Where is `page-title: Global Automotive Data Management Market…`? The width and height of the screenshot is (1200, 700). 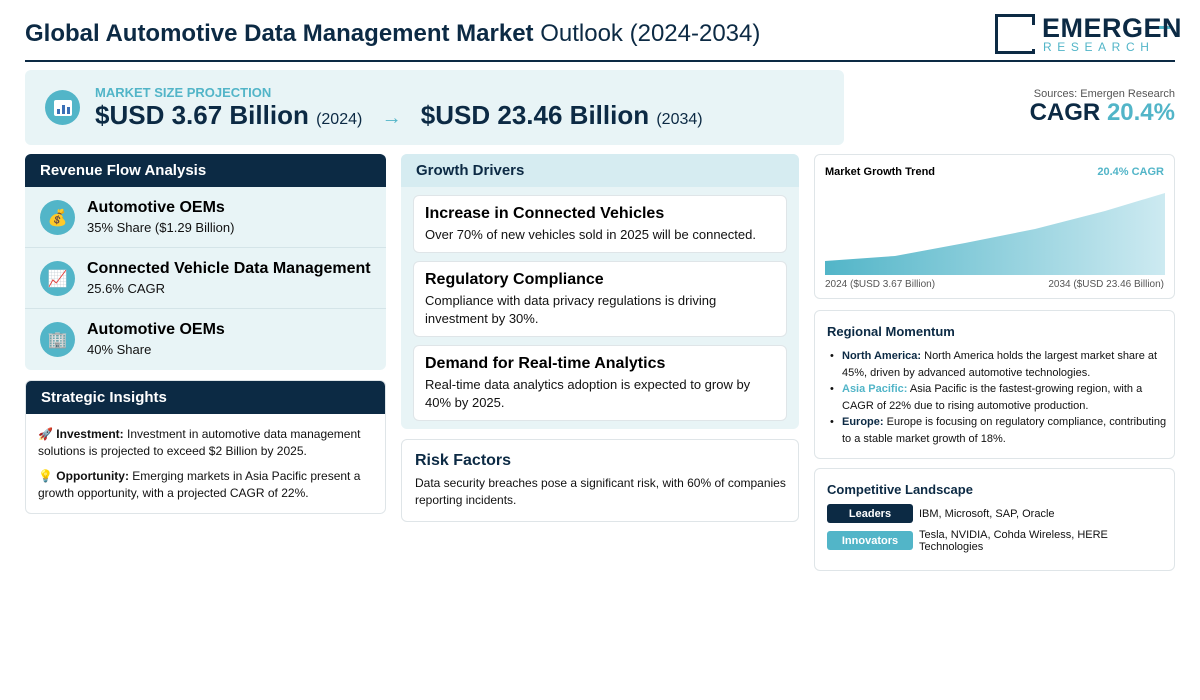 page-title: Global Automotive Data Management Market… is located at coordinates (392, 34).